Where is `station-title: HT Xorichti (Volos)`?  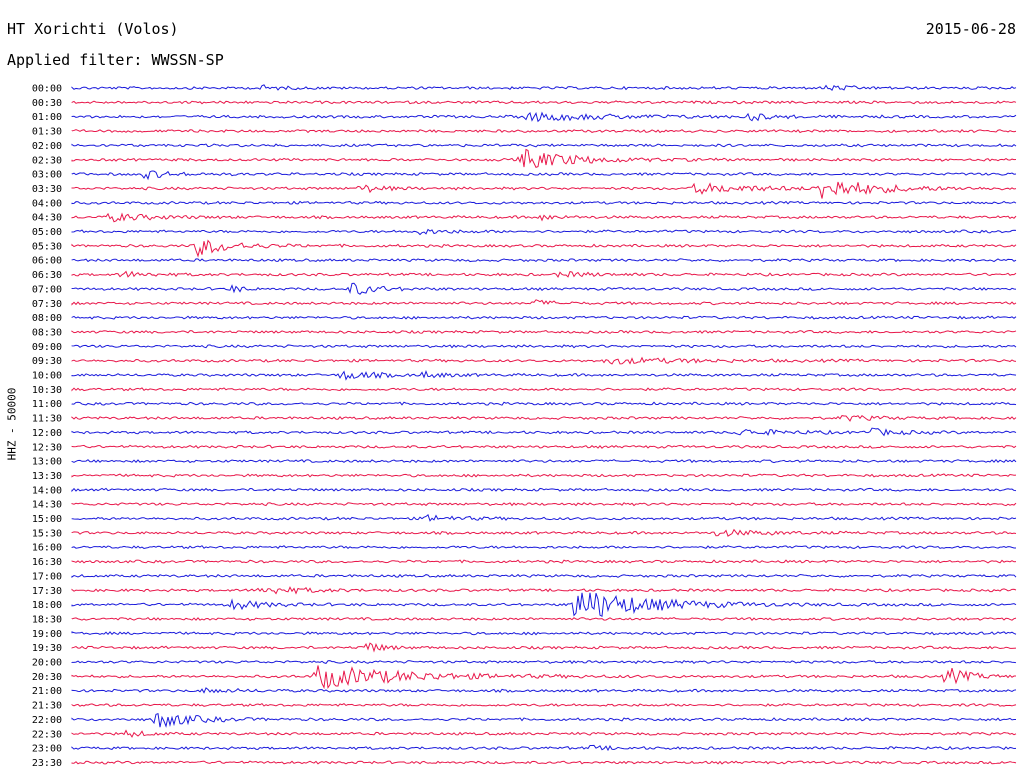
station-title: HT Xorichti (Volos) is located at coordinates (93, 29).